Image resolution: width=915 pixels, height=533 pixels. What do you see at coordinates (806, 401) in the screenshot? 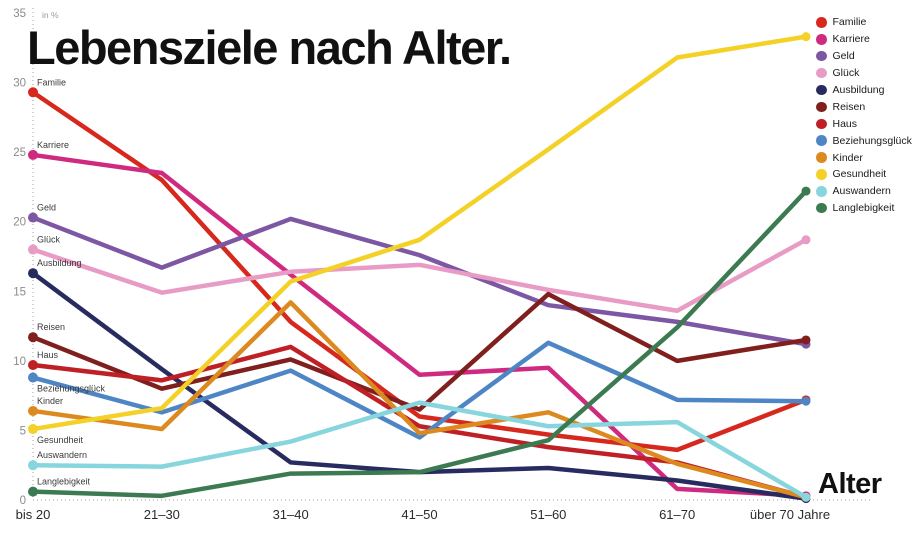
I see `series-end-dot-beziehungsgl-ck` at bounding box center [806, 401].